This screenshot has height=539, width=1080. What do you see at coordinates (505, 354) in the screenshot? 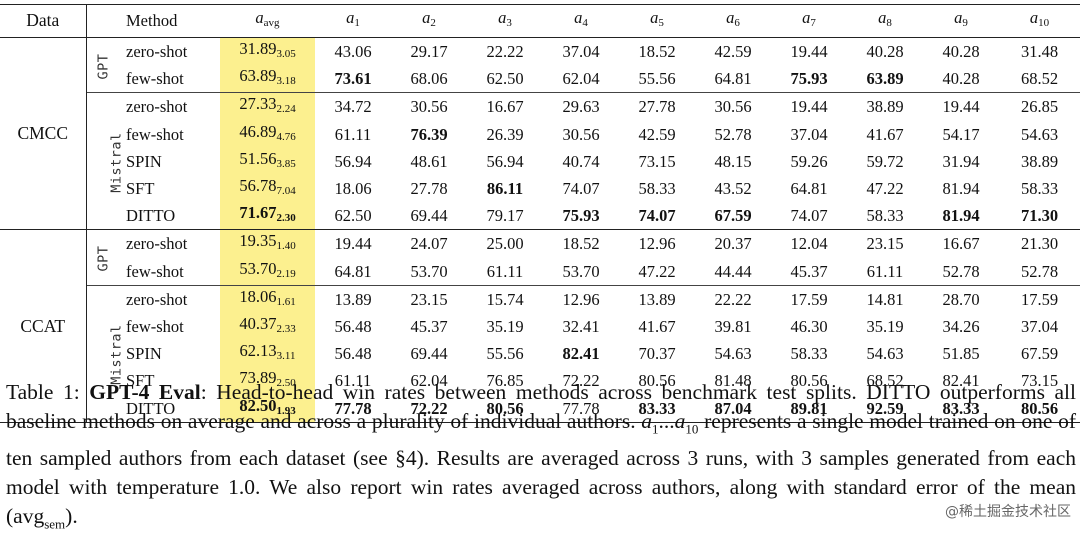
I see `value-cell: 55.56` at bounding box center [505, 354].